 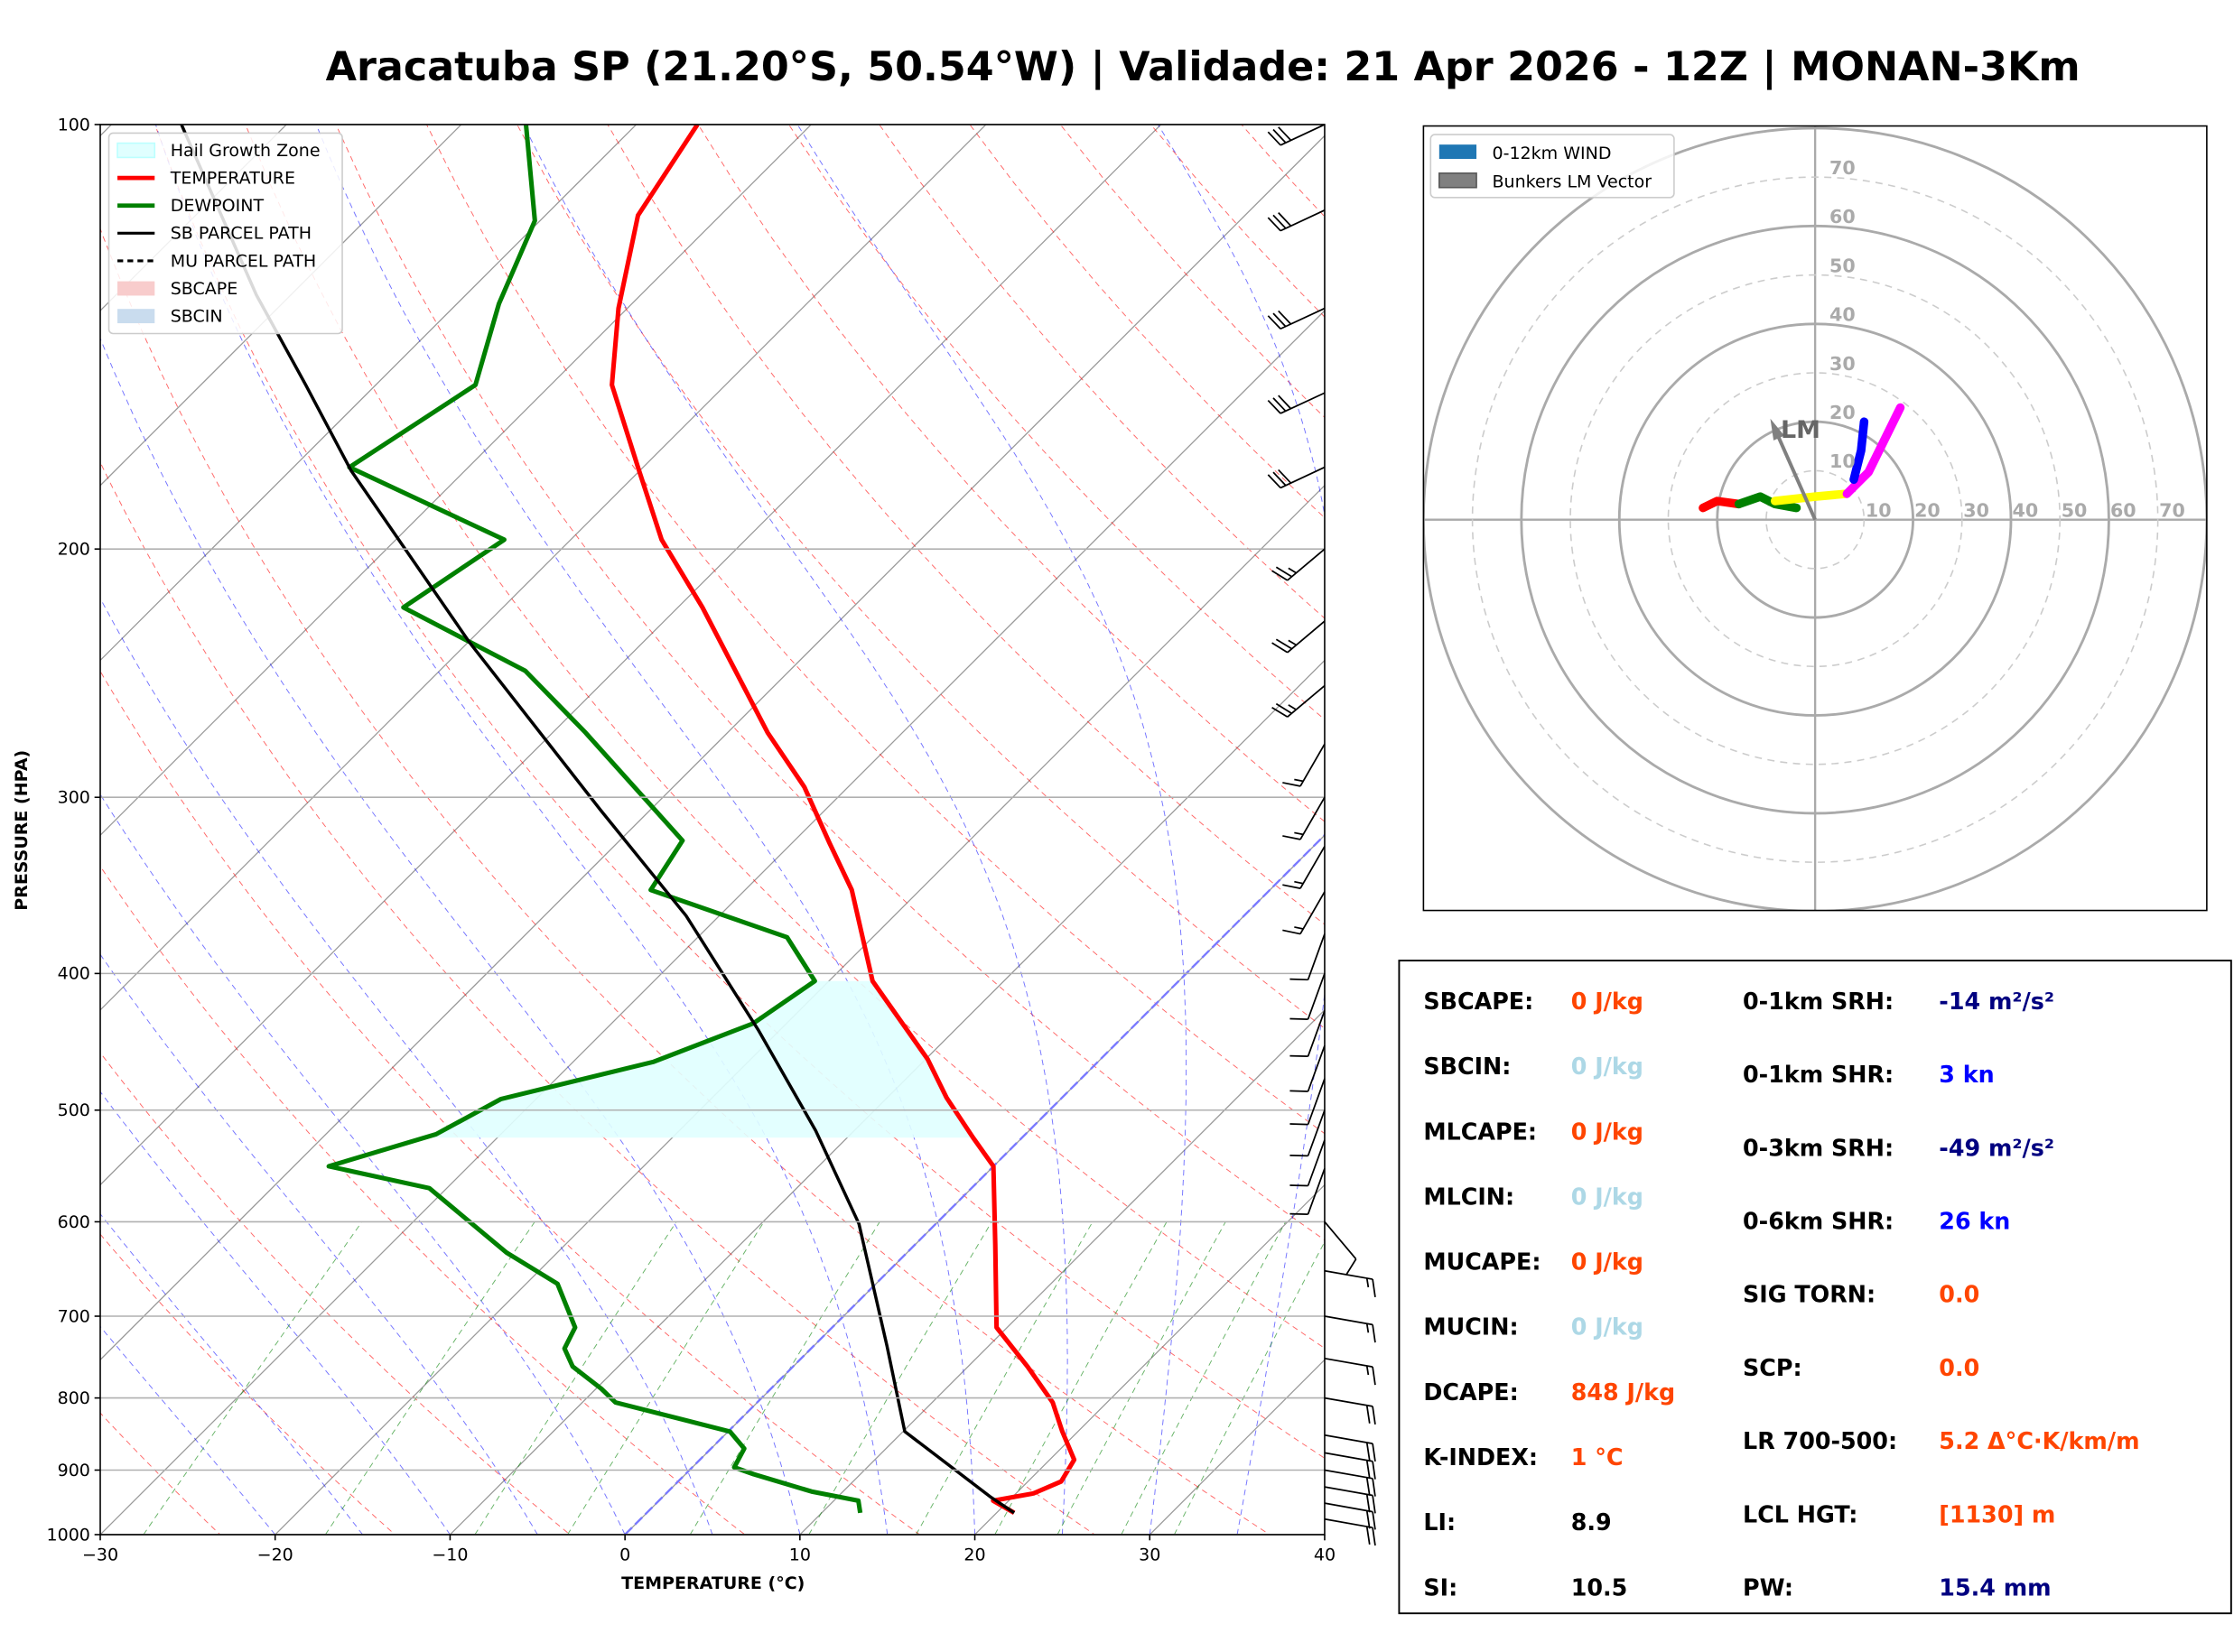 What do you see at coordinates (1809, 1294) in the screenshot?
I see `index-label: SIG TORN:` at bounding box center [1809, 1294].